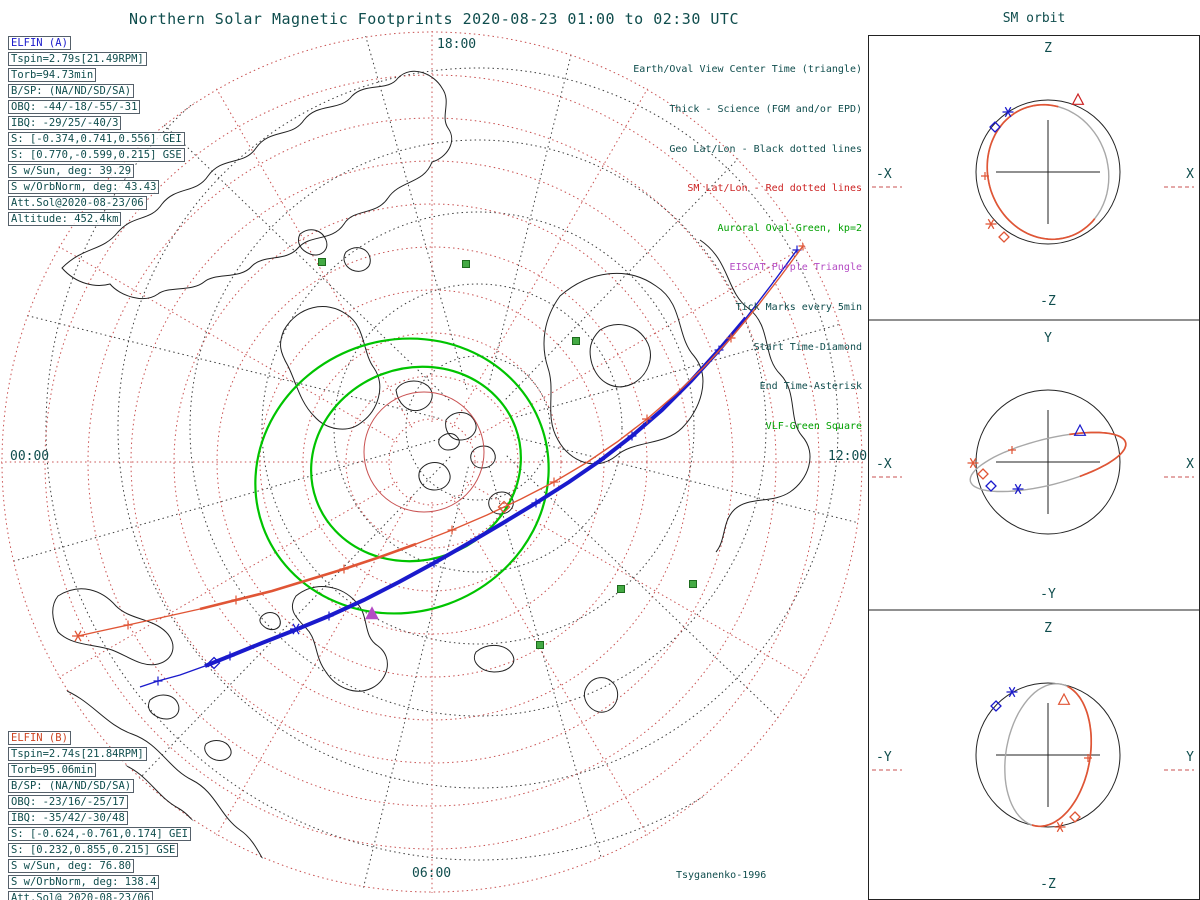  I want to click on axis-label: Y, so click(1048, 338).